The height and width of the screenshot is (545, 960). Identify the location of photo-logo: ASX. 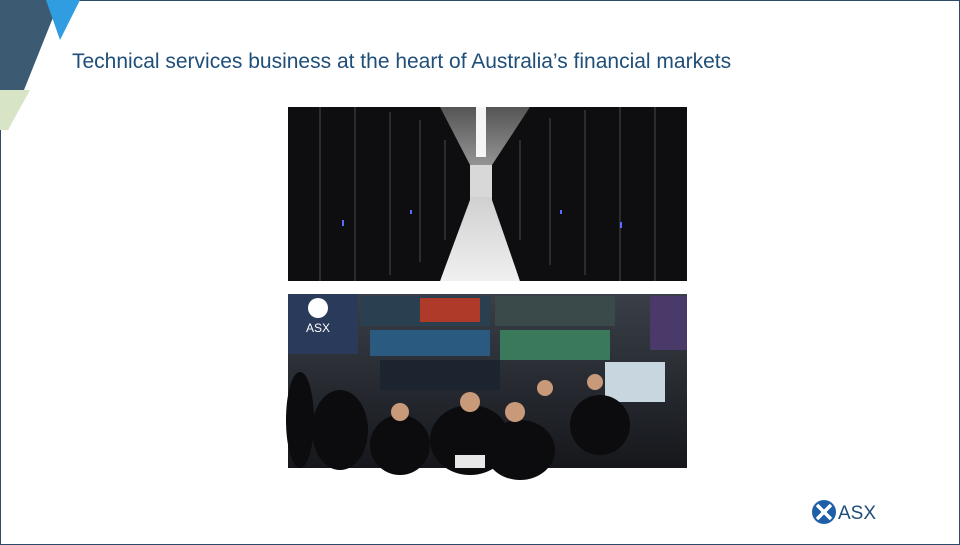
(318, 328).